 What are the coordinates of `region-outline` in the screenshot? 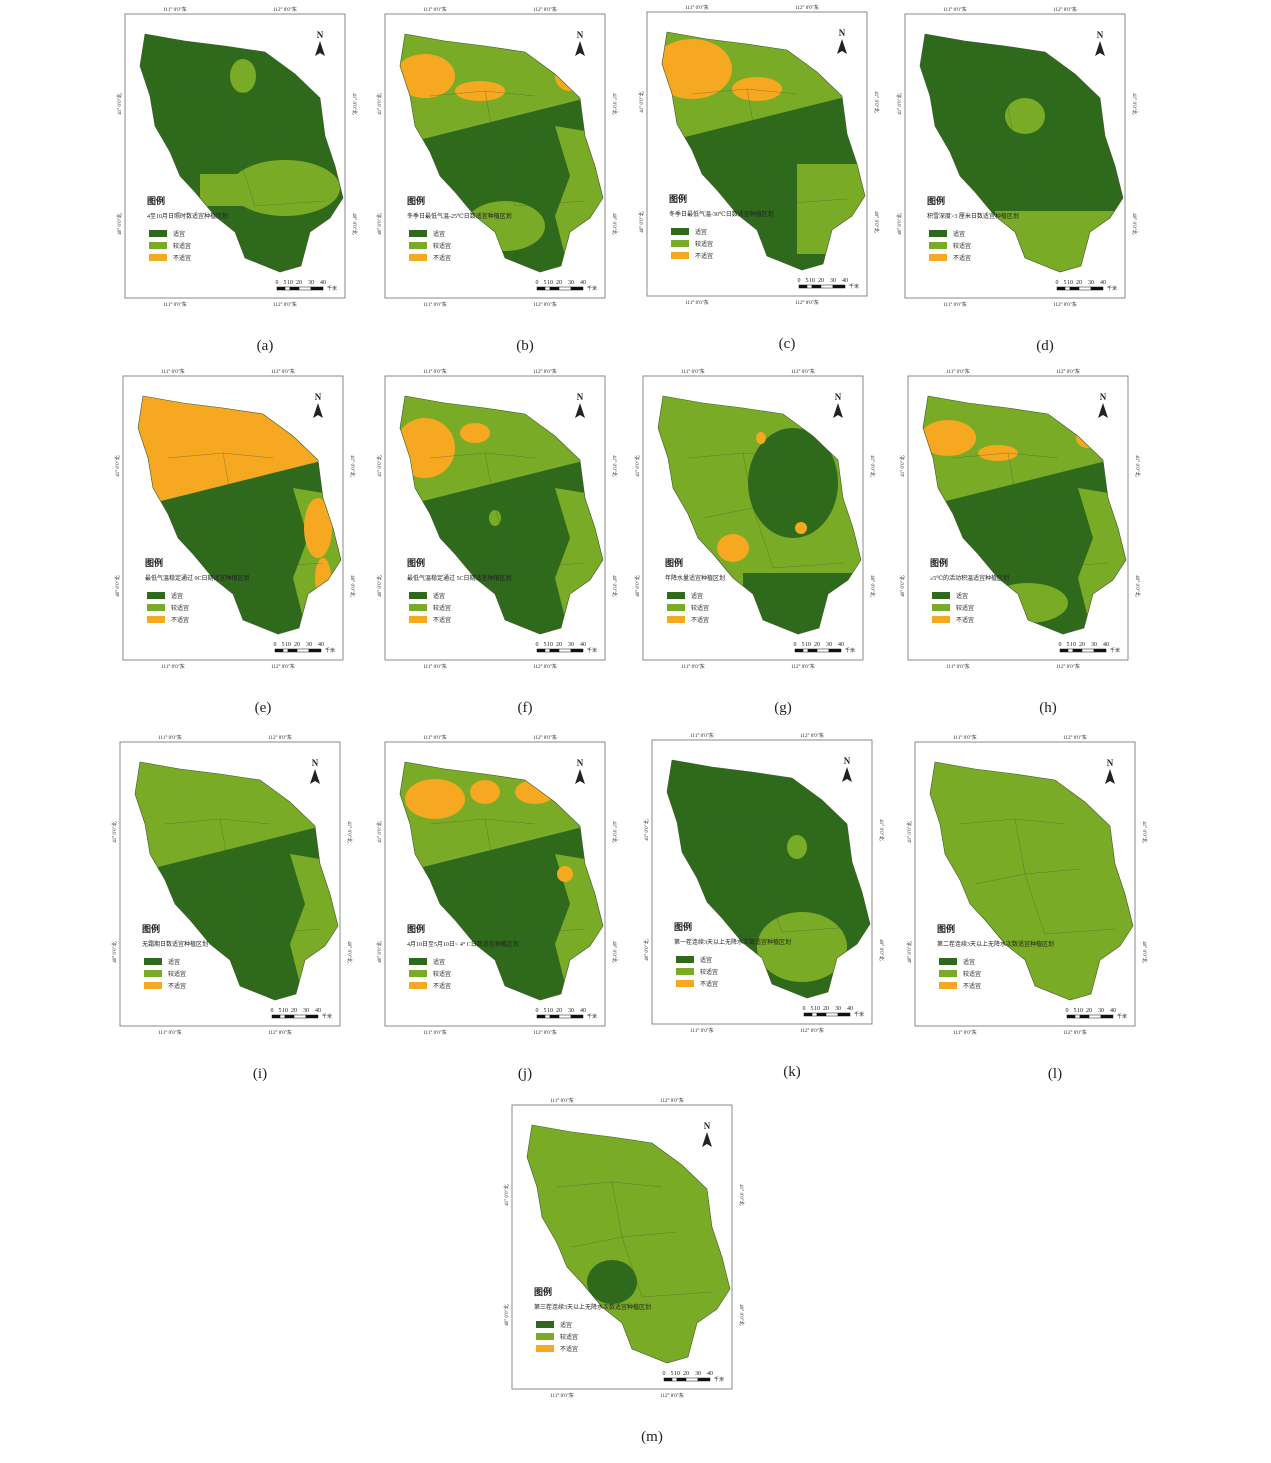 It's located at (768, 879).